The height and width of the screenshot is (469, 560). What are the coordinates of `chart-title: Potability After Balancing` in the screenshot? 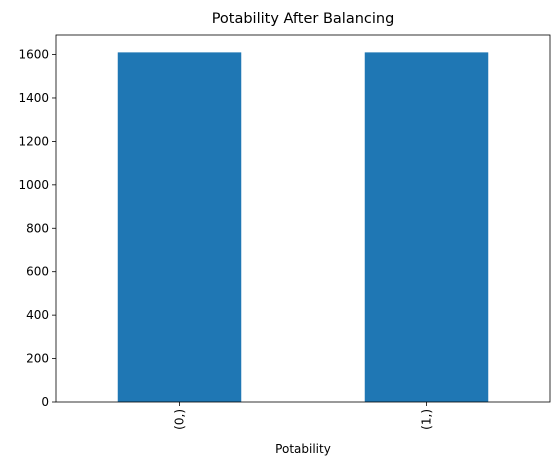 It's located at (303, 19).